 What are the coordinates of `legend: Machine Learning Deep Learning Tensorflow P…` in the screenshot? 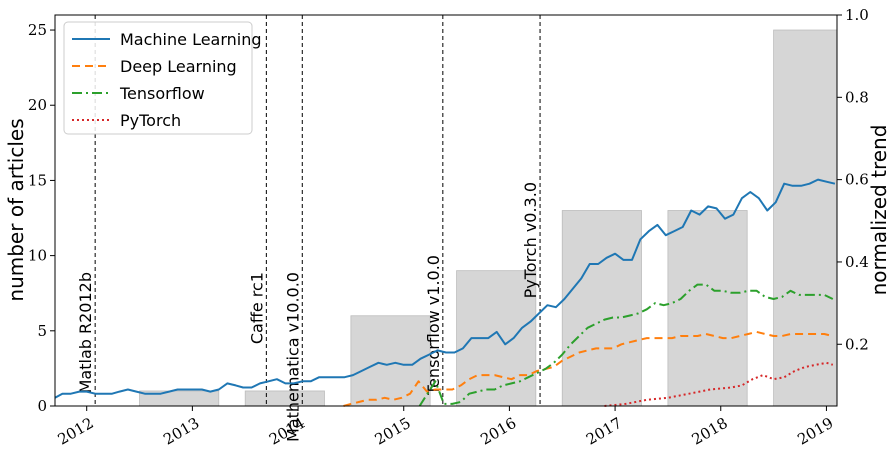 It's located at (162, 78).